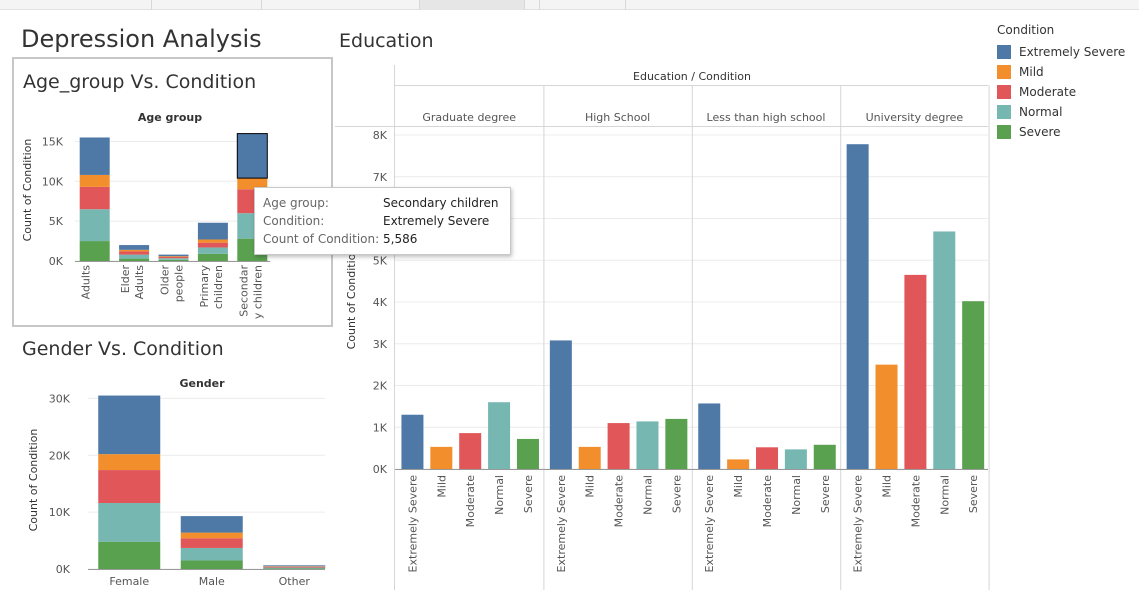 The height and width of the screenshot is (602, 1139). Describe the element at coordinates (380, 177) in the screenshot. I see `y-tick-label: 7K` at that location.